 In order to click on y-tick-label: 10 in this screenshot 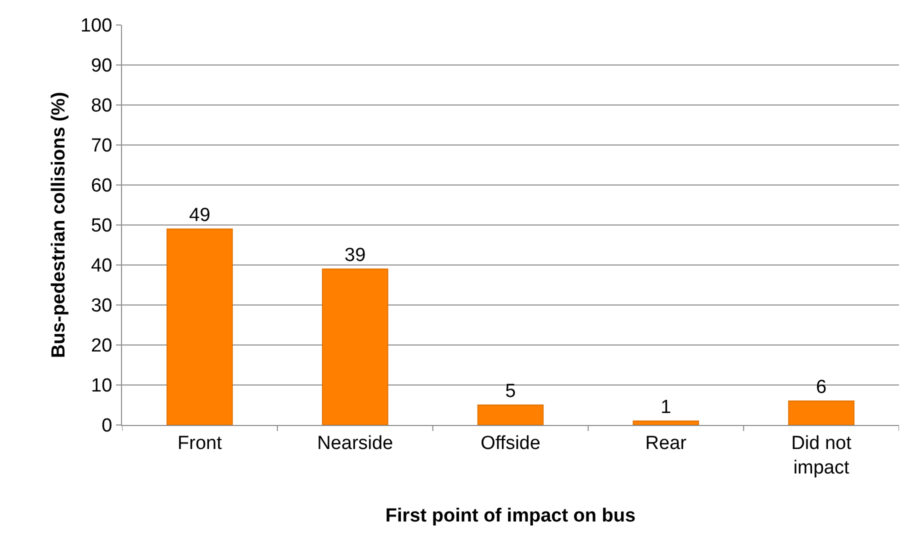, I will do `click(101, 386)`.